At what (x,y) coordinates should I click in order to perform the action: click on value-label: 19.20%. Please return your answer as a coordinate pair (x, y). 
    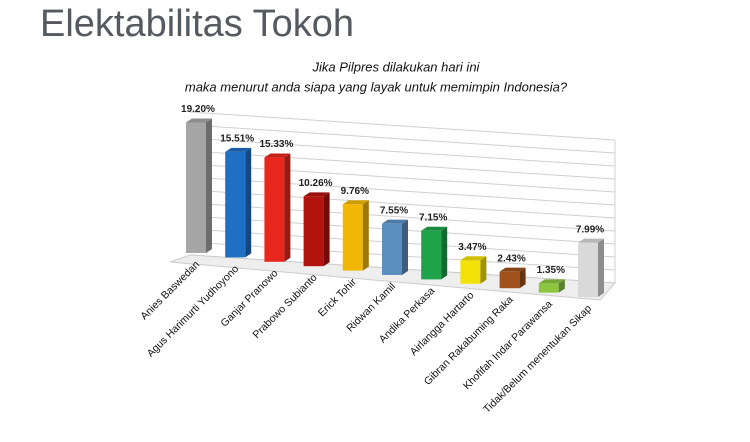
    Looking at the image, I should click on (198, 109).